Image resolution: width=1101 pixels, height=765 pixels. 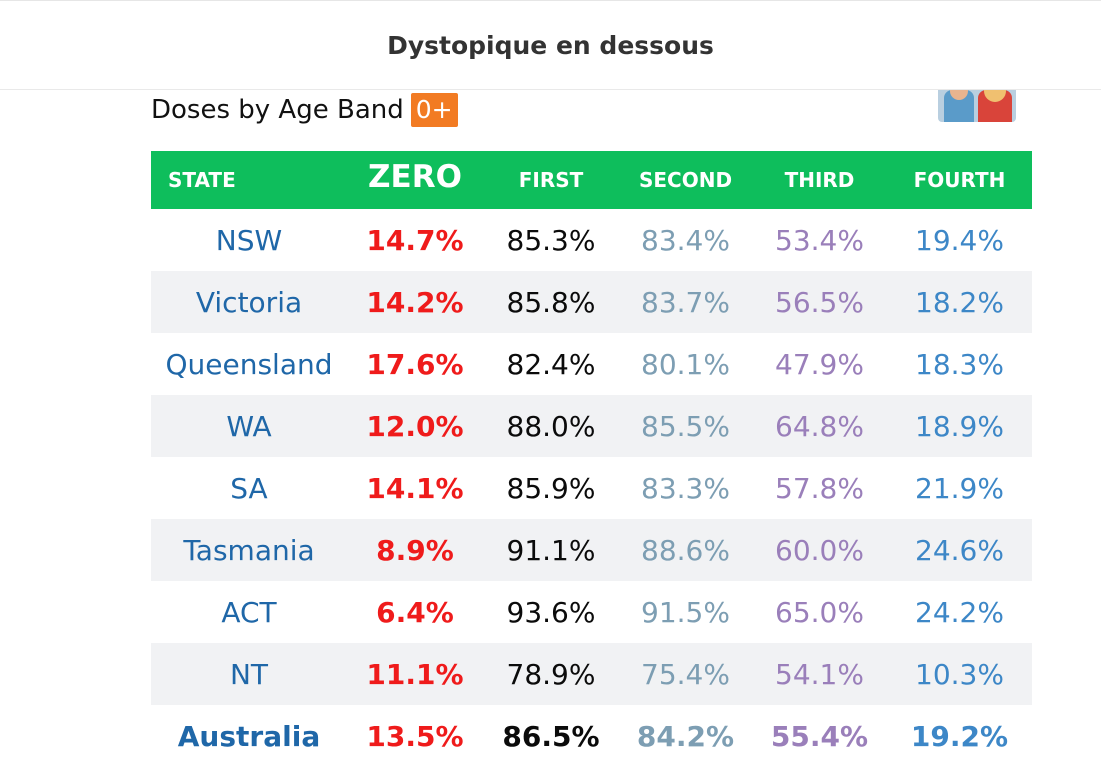 What do you see at coordinates (551, 612) in the screenshot?
I see `first-cell: 93.6%` at bounding box center [551, 612].